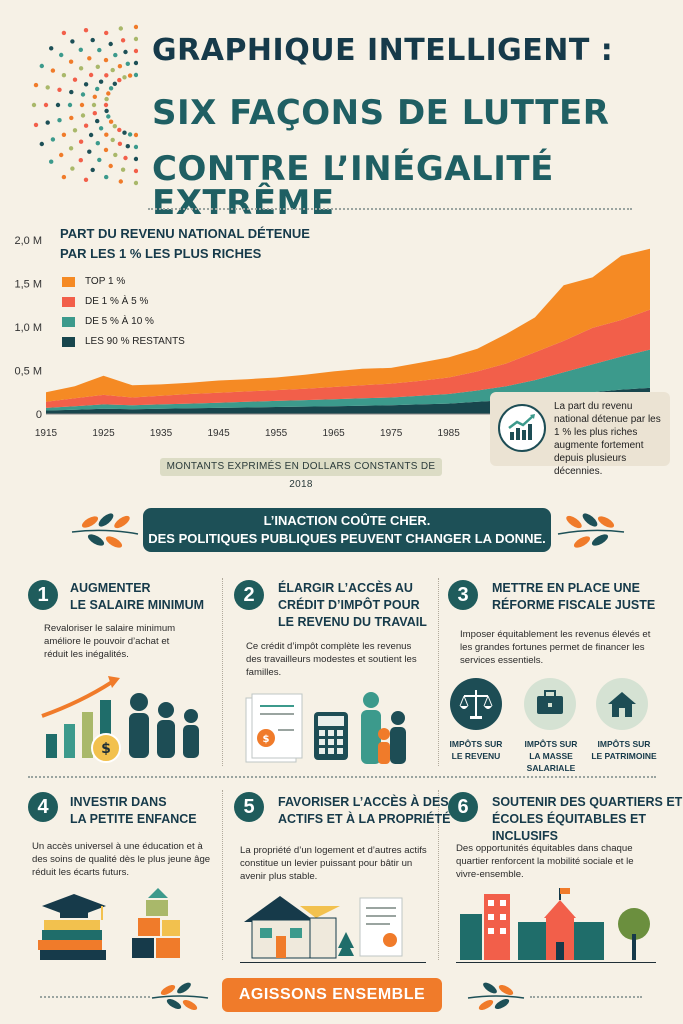  Describe the element at coordinates (218, 433) in the screenshot. I see `x-tick-label: 1945` at that location.